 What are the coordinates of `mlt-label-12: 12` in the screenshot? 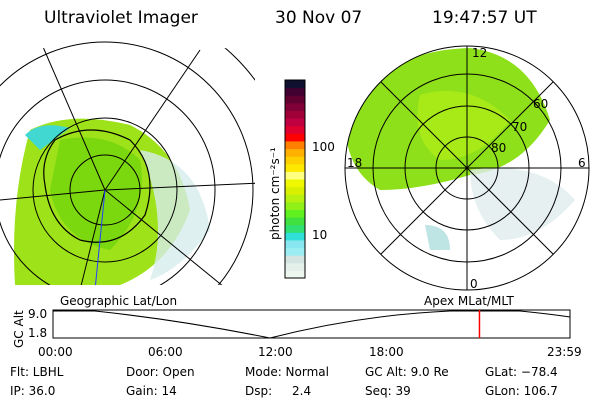 It's located at (480, 53).